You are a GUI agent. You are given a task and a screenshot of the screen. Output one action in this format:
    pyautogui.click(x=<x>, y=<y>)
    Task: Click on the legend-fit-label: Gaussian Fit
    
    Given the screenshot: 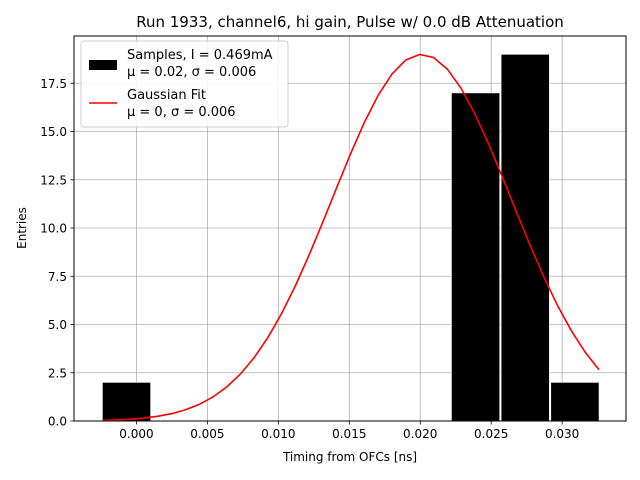 What is the action you would take?
    pyautogui.click(x=166, y=95)
    